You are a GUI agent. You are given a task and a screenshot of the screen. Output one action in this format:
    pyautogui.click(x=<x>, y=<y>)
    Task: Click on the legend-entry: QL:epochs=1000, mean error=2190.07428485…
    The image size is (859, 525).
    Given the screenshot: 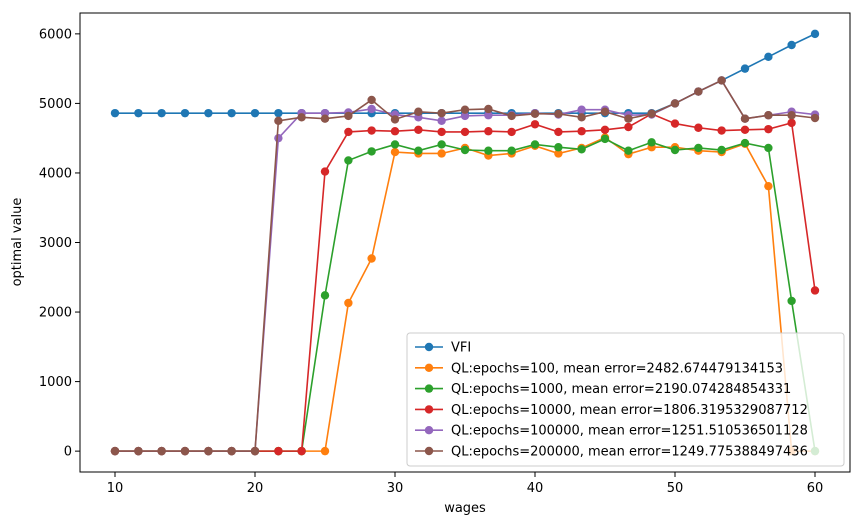 What is the action you would take?
    pyautogui.click(x=621, y=389)
    